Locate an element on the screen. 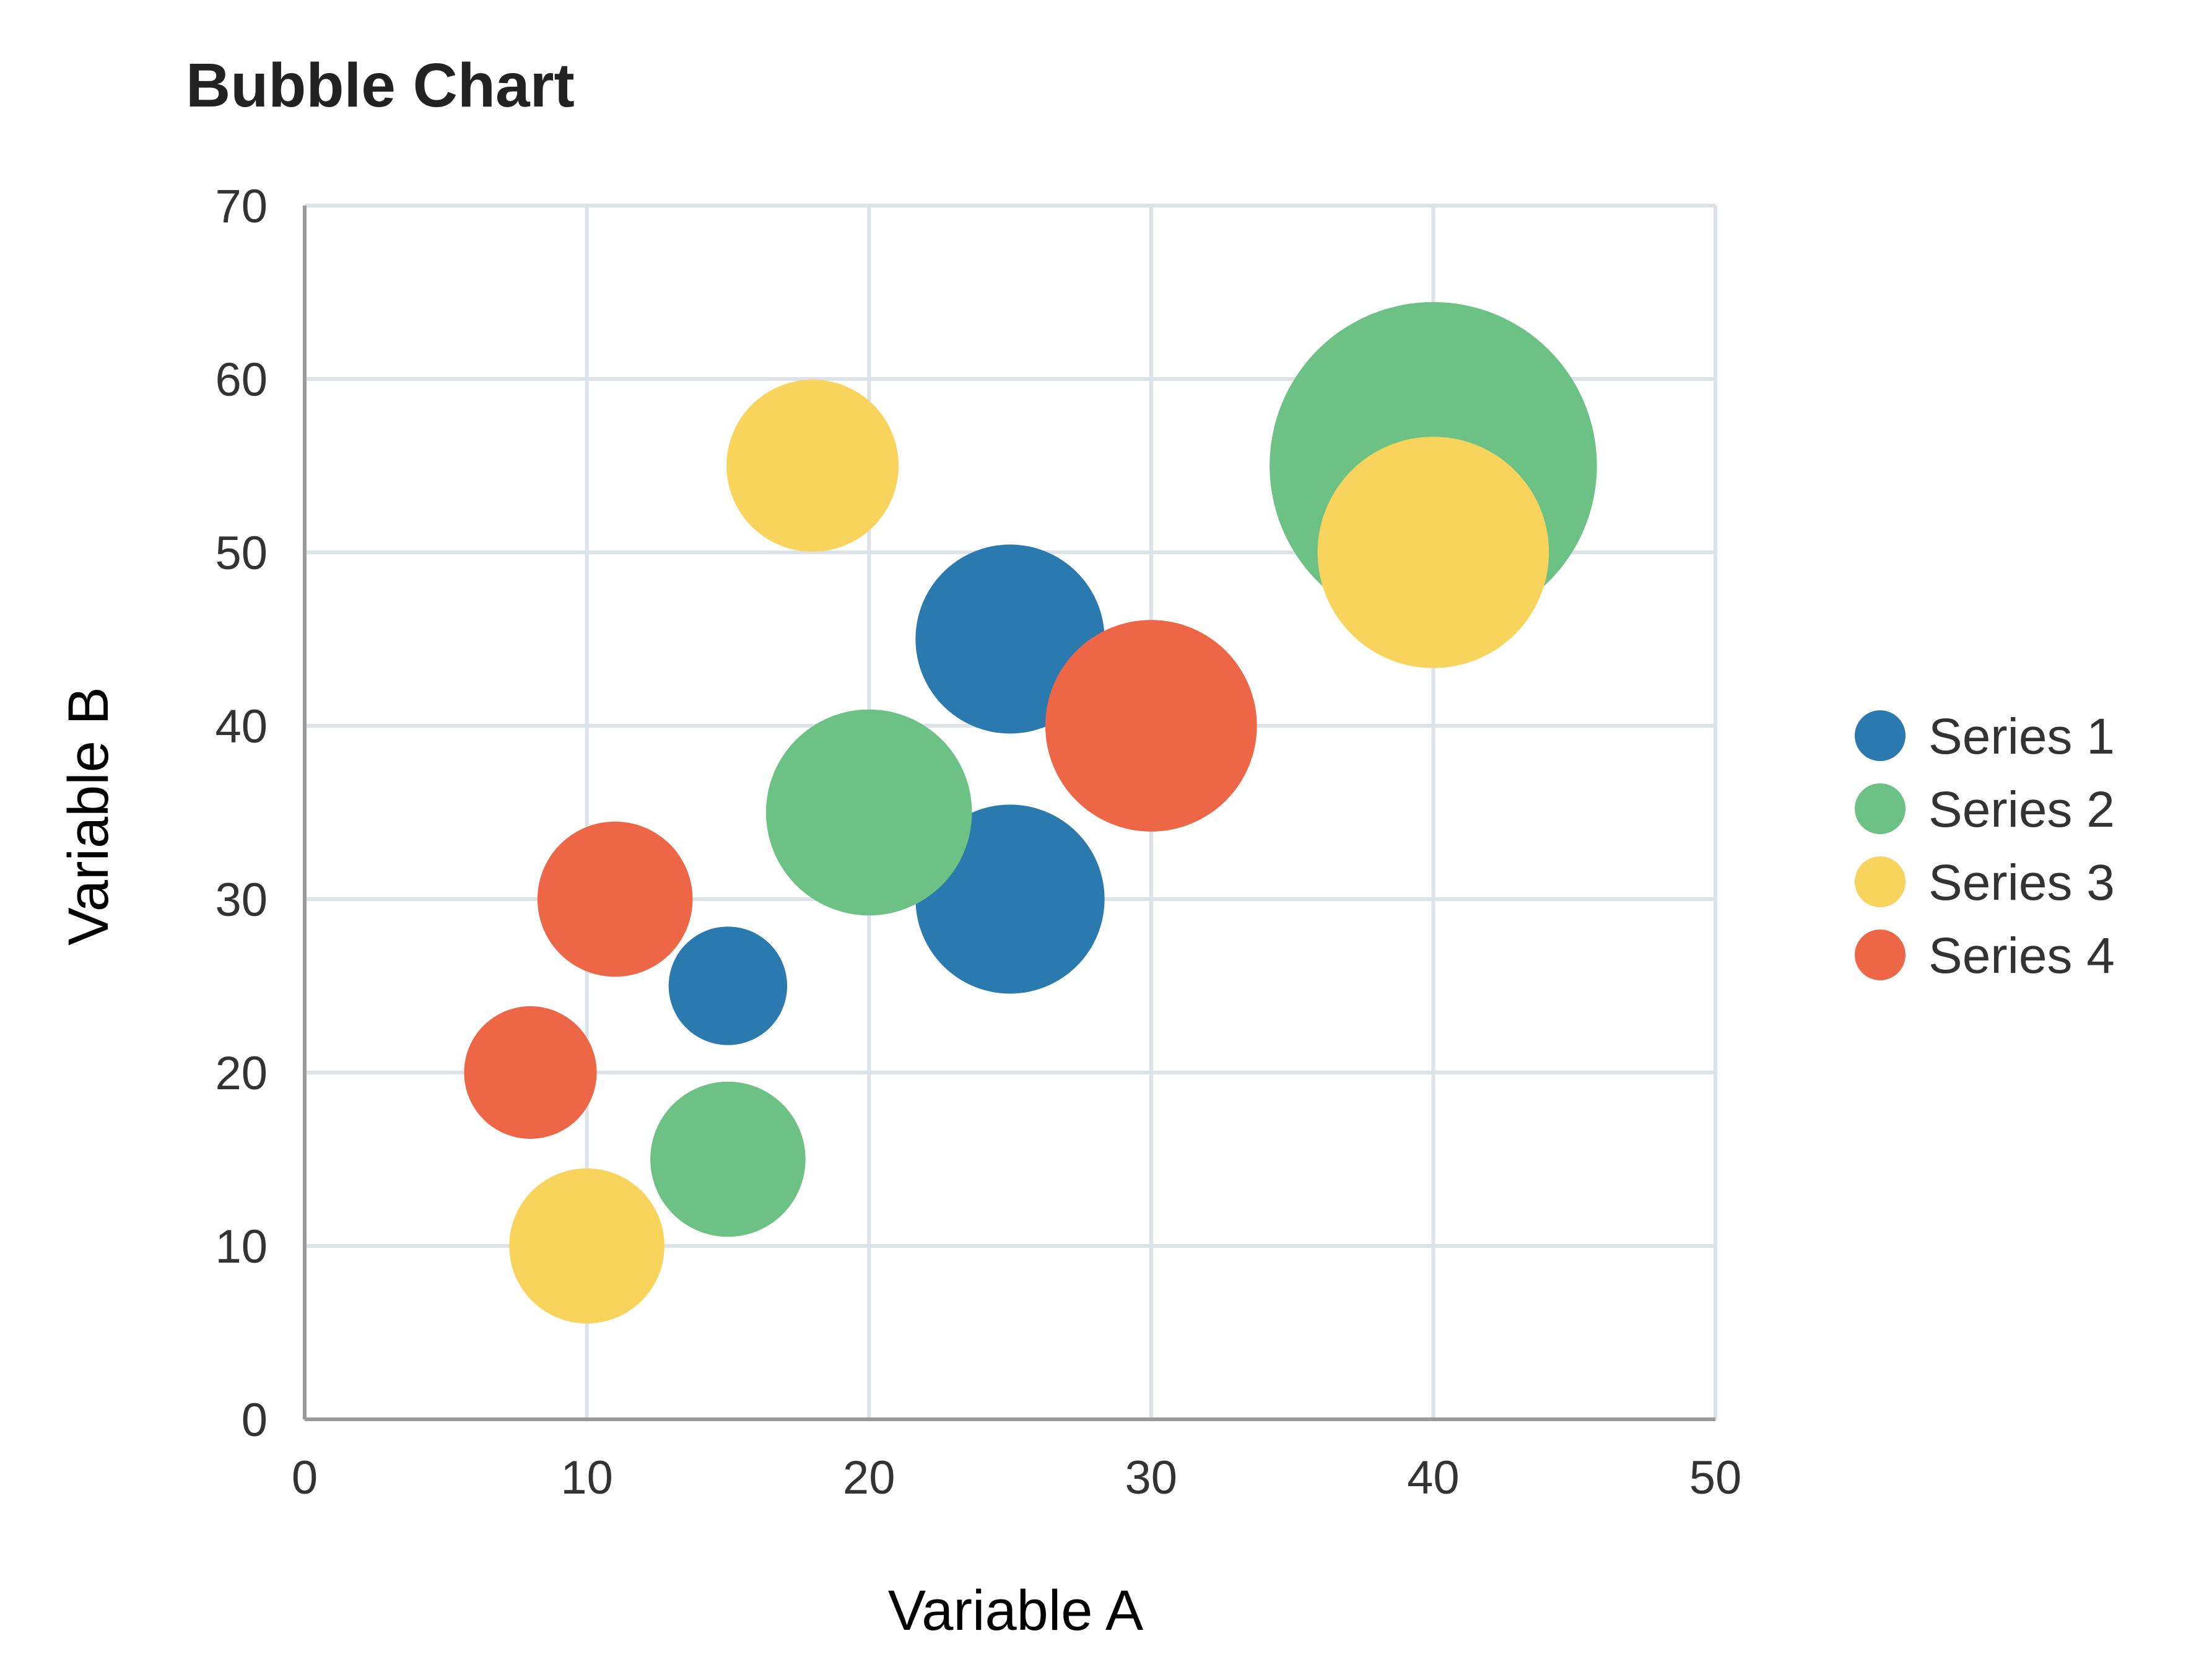  y-tick-label-1: 10 is located at coordinates (241, 1247).